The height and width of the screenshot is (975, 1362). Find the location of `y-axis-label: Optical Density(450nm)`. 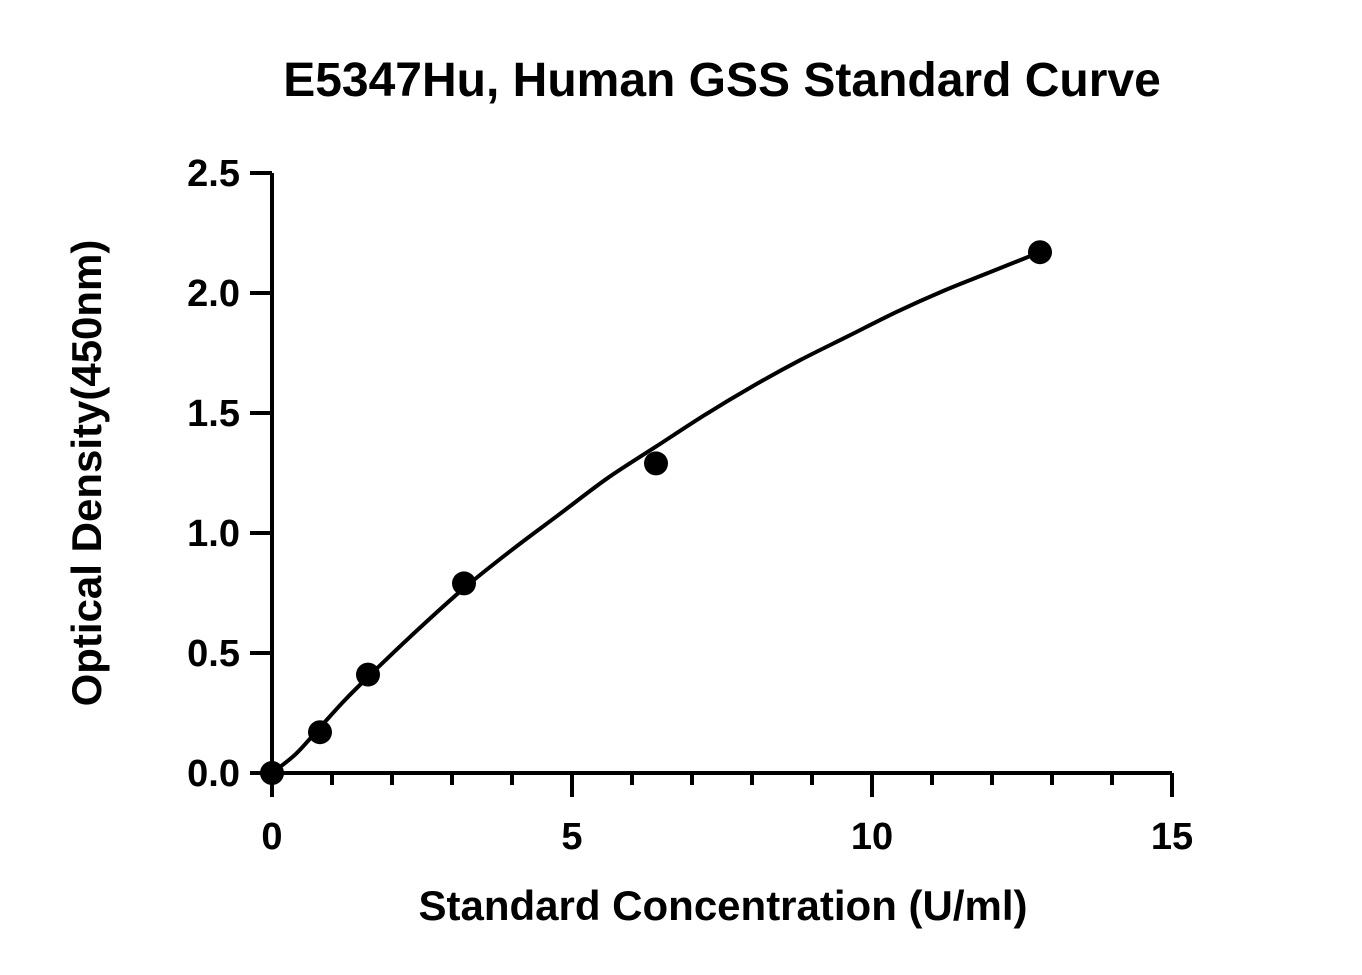

y-axis-label: Optical Density(450nm) is located at coordinates (86, 473).